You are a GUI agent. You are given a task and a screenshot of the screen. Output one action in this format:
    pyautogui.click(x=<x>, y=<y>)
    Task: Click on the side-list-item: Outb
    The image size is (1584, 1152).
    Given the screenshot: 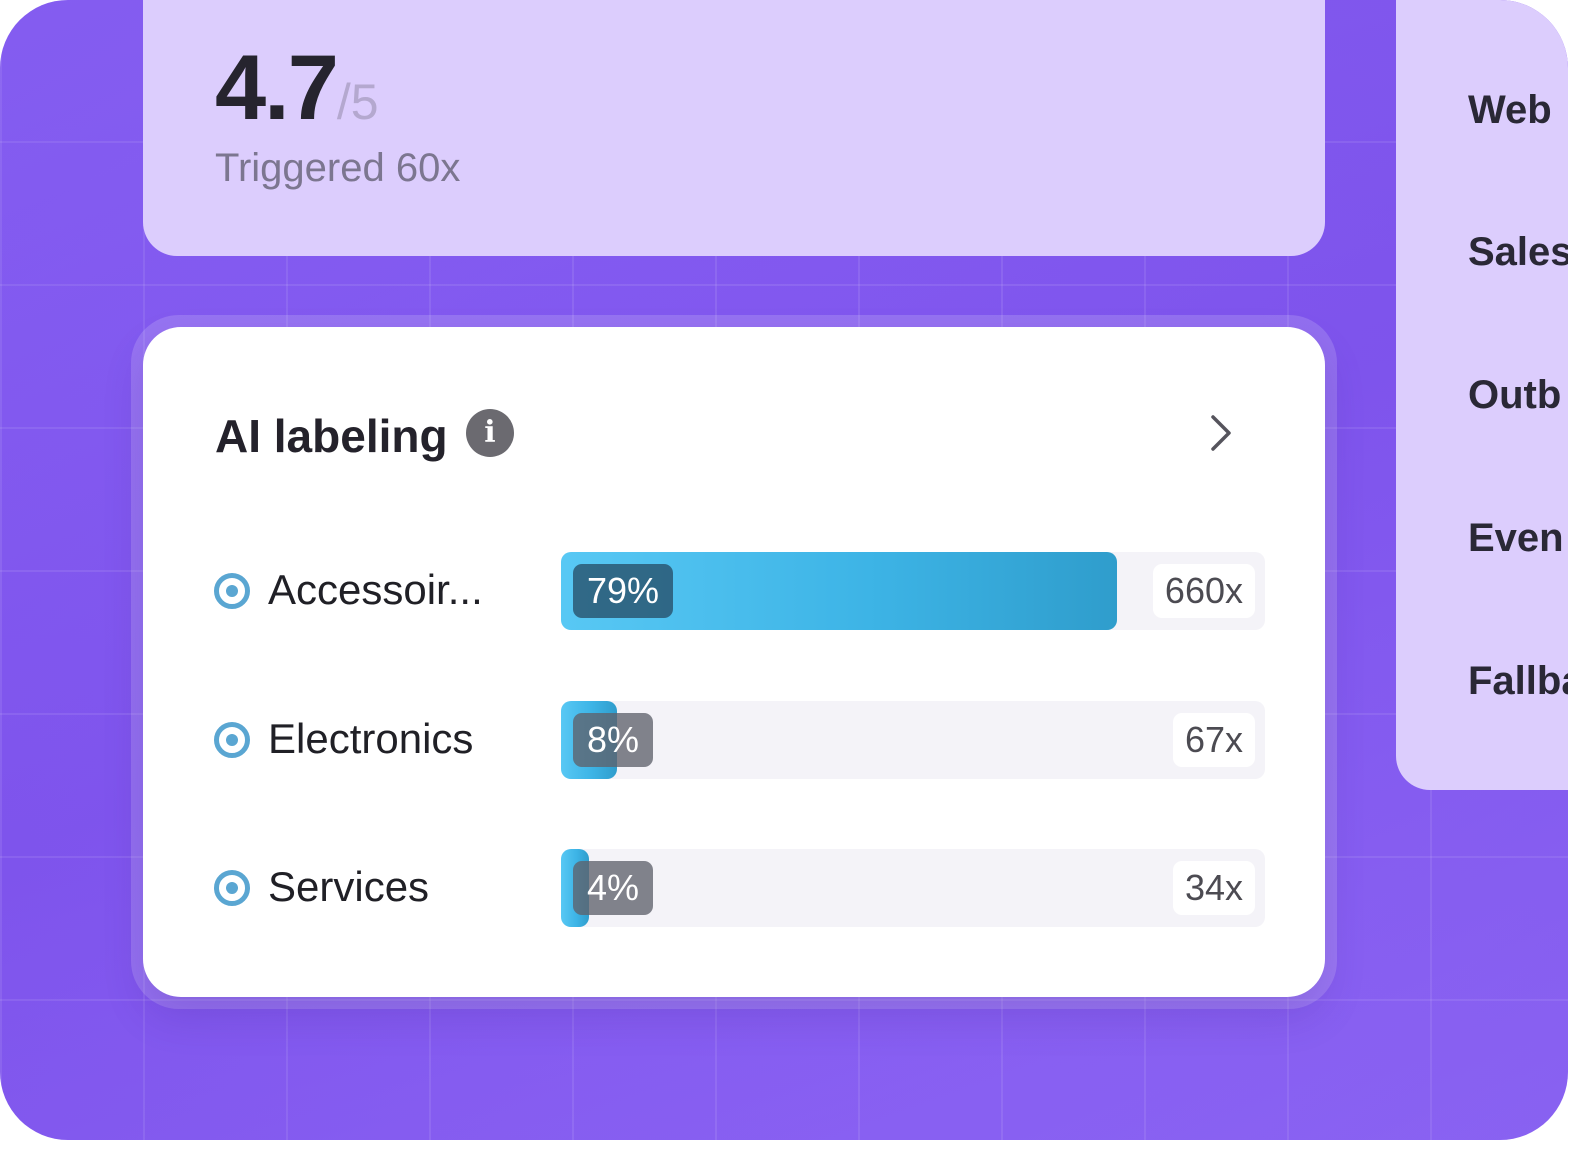 What is the action you would take?
    pyautogui.click(x=1515, y=395)
    